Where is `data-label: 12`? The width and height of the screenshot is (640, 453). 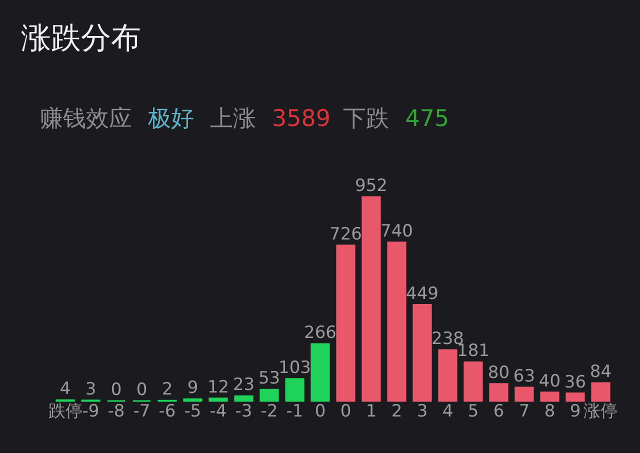
data-label: 12 is located at coordinates (218, 387).